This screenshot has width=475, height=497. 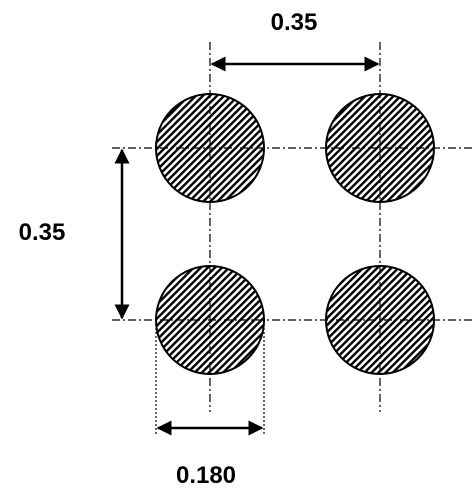 I want to click on pitch-horizontal-label: 0.35, so click(x=294, y=22).